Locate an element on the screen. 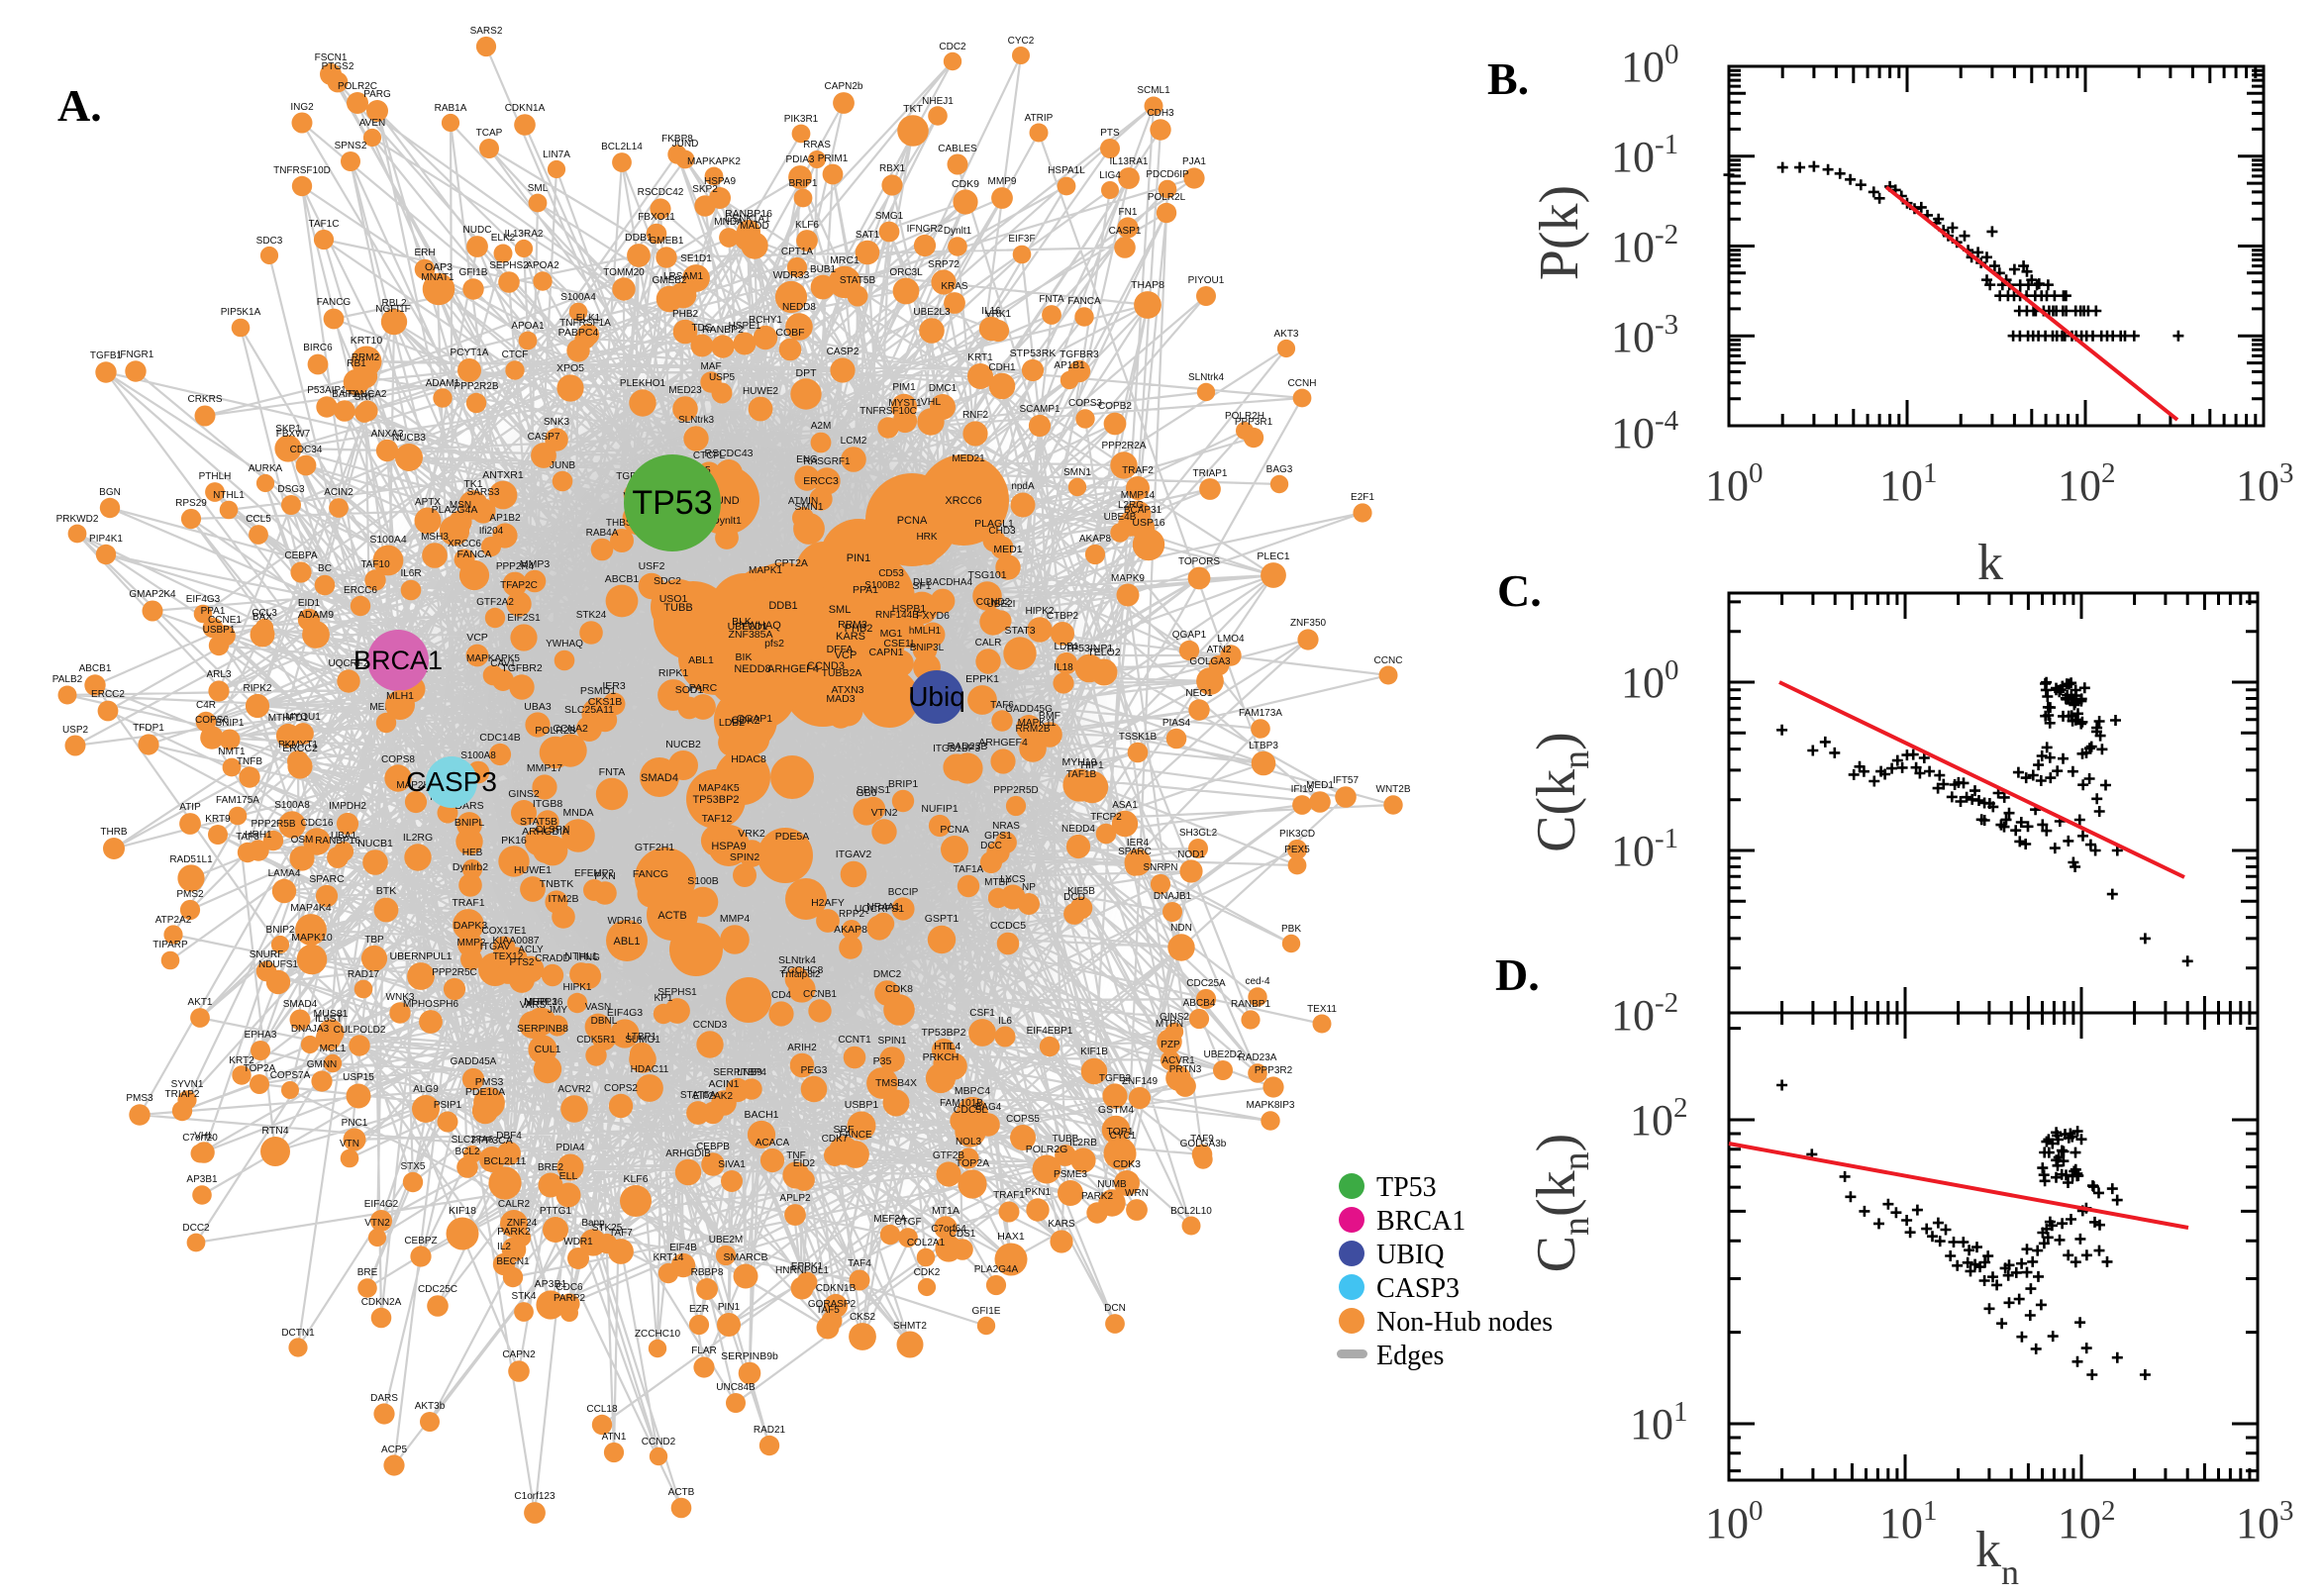 The image size is (2323, 1596). svg-text: MAP2K7 is located at coordinates (416, 785).